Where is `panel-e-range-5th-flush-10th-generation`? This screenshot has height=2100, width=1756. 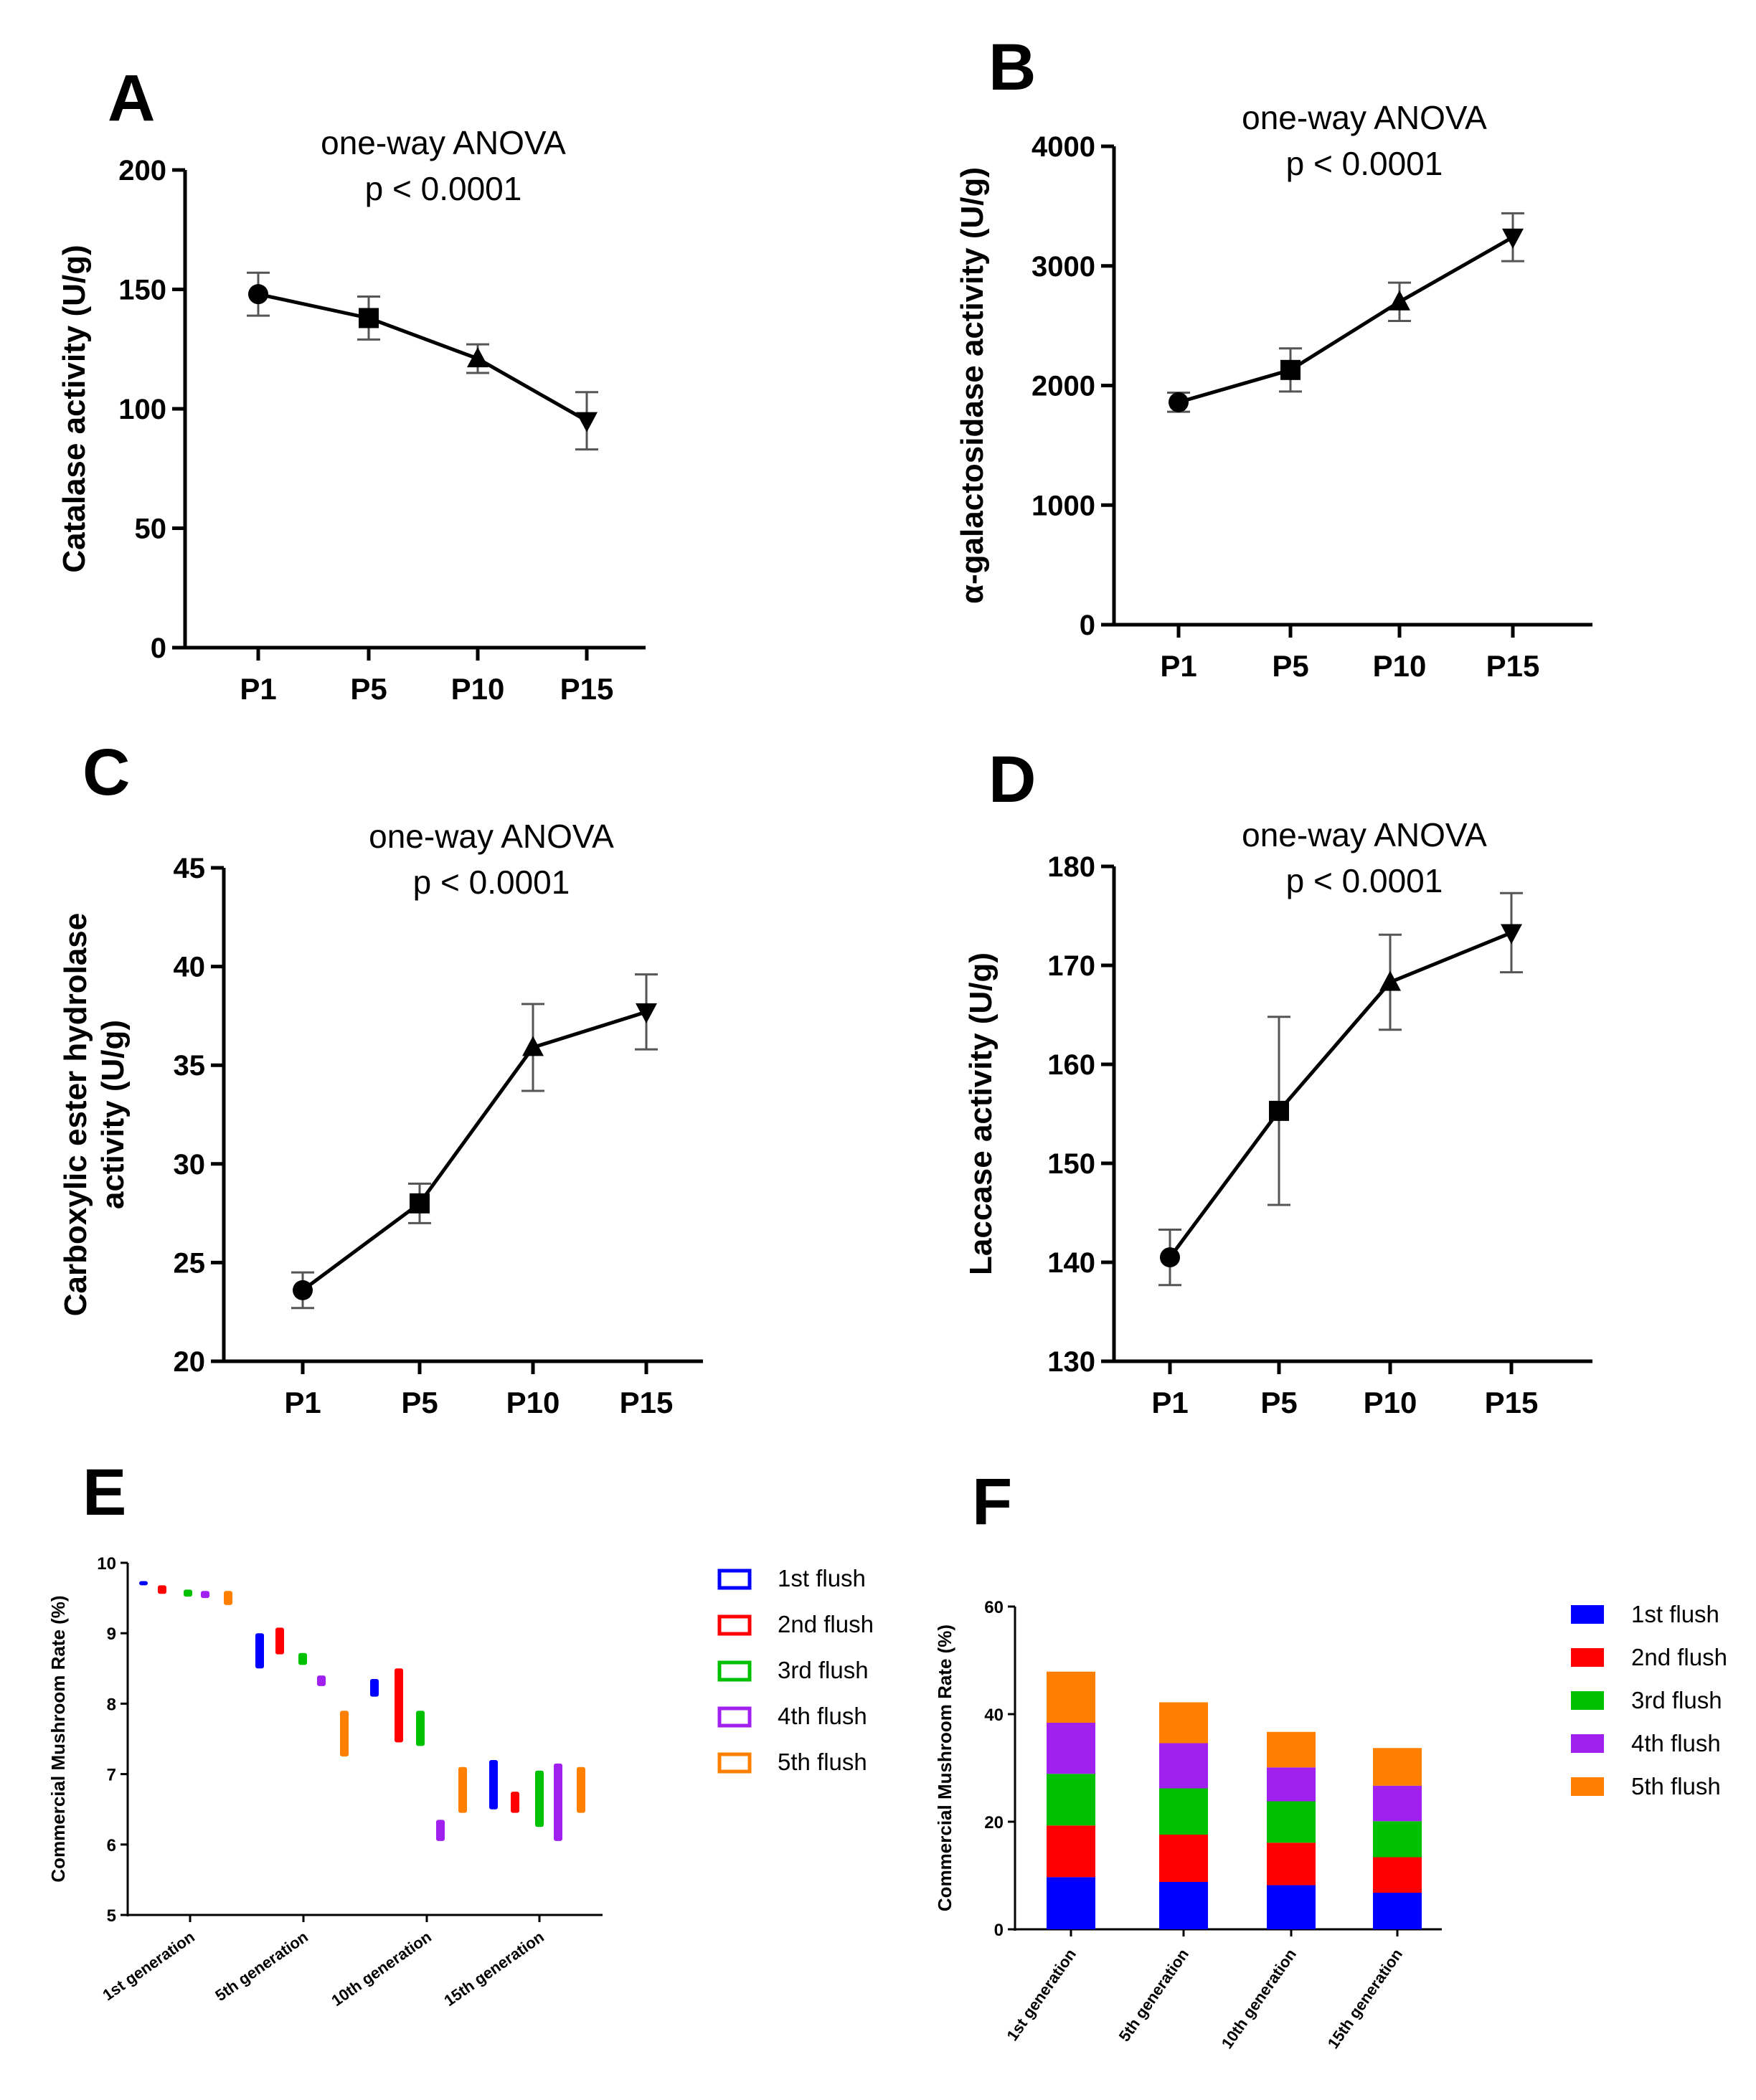
panel-e-range-5th-flush-10th-generation is located at coordinates (462, 1789).